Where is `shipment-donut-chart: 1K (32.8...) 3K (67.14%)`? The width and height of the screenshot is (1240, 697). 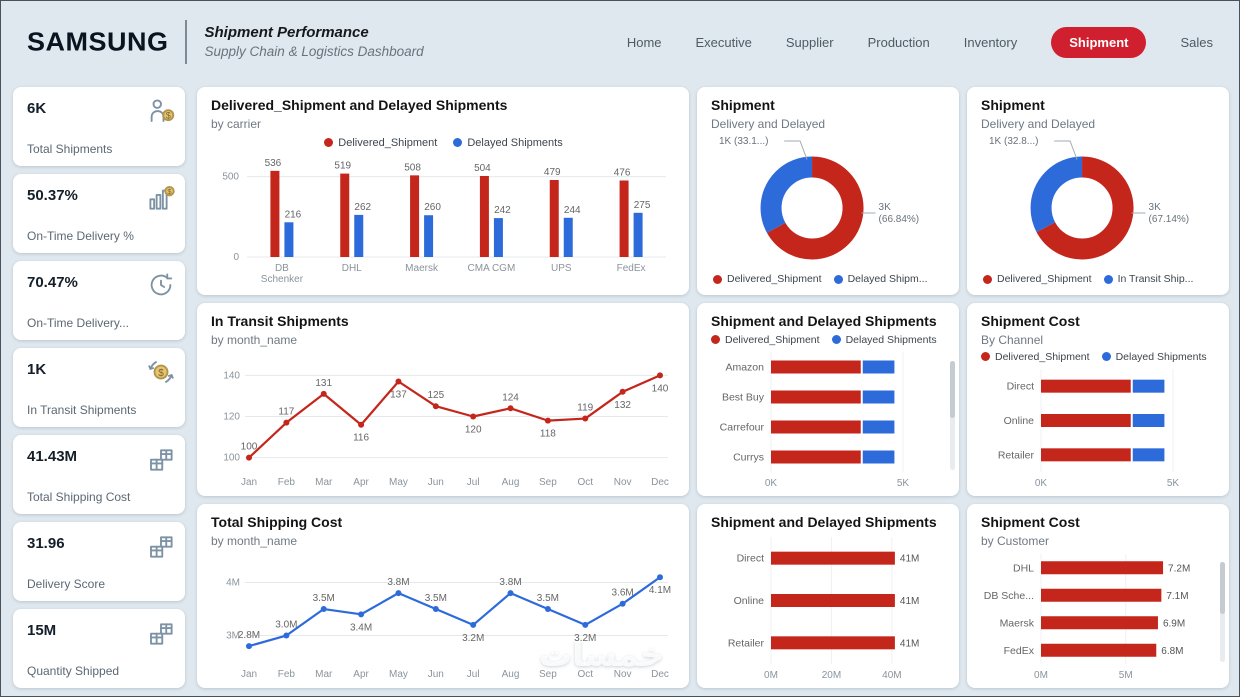 shipment-donut-chart: 1K (32.8...) 3K (67.14%) is located at coordinates (1098, 201).